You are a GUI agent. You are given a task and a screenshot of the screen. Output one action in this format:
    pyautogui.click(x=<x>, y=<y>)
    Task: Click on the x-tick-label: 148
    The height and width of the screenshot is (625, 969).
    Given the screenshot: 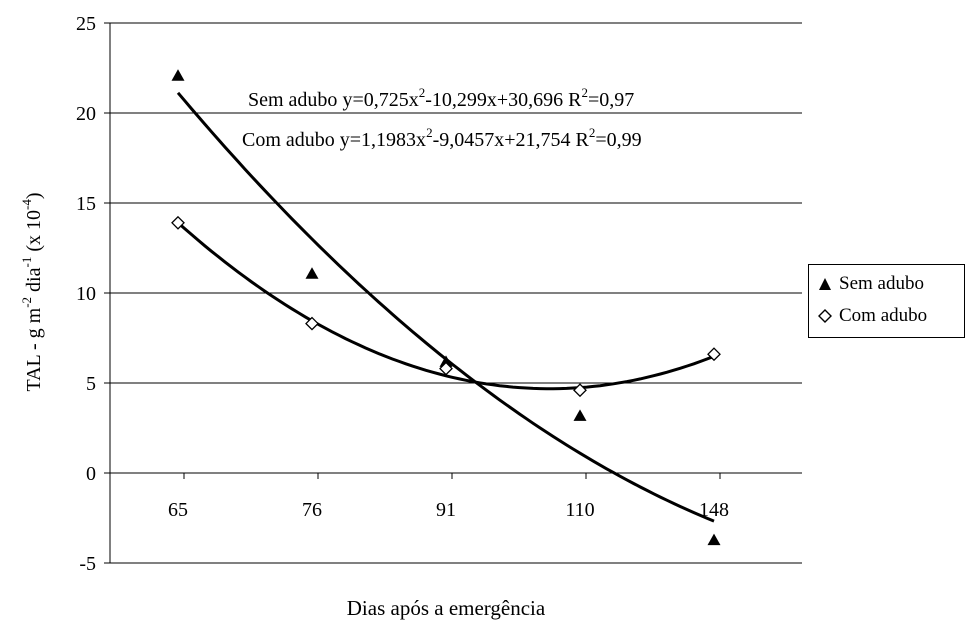 What is the action you would take?
    pyautogui.click(x=714, y=510)
    